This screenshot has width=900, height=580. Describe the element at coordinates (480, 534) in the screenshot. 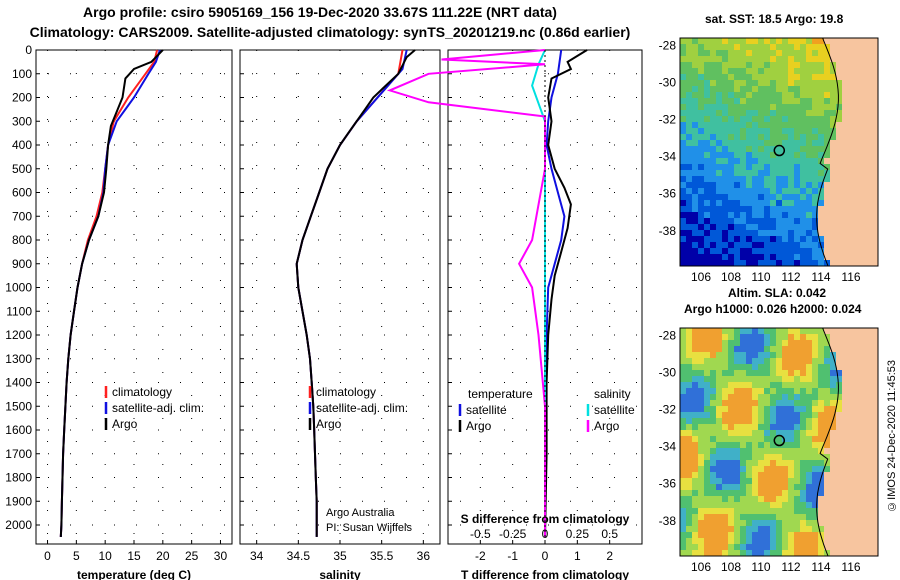

I see `diff-s-tick-label: -0.5` at that location.